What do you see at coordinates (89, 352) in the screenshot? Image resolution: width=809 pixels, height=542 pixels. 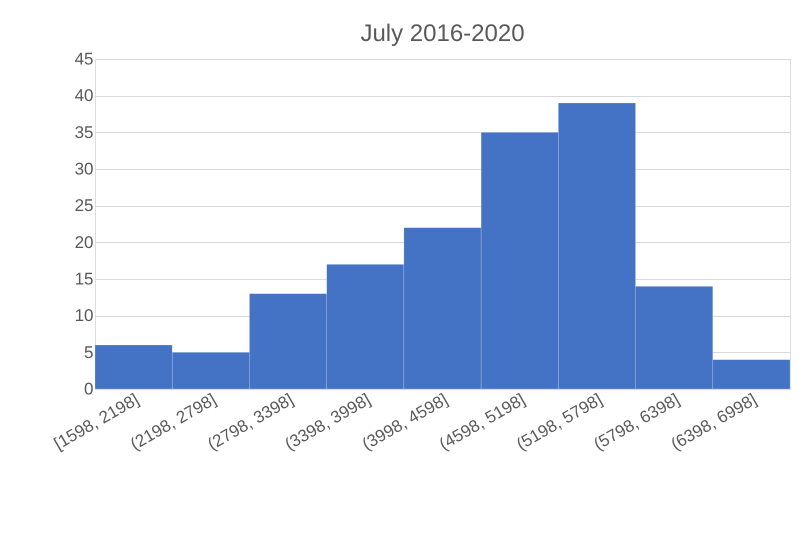 I see `y-tick-label: 5` at bounding box center [89, 352].